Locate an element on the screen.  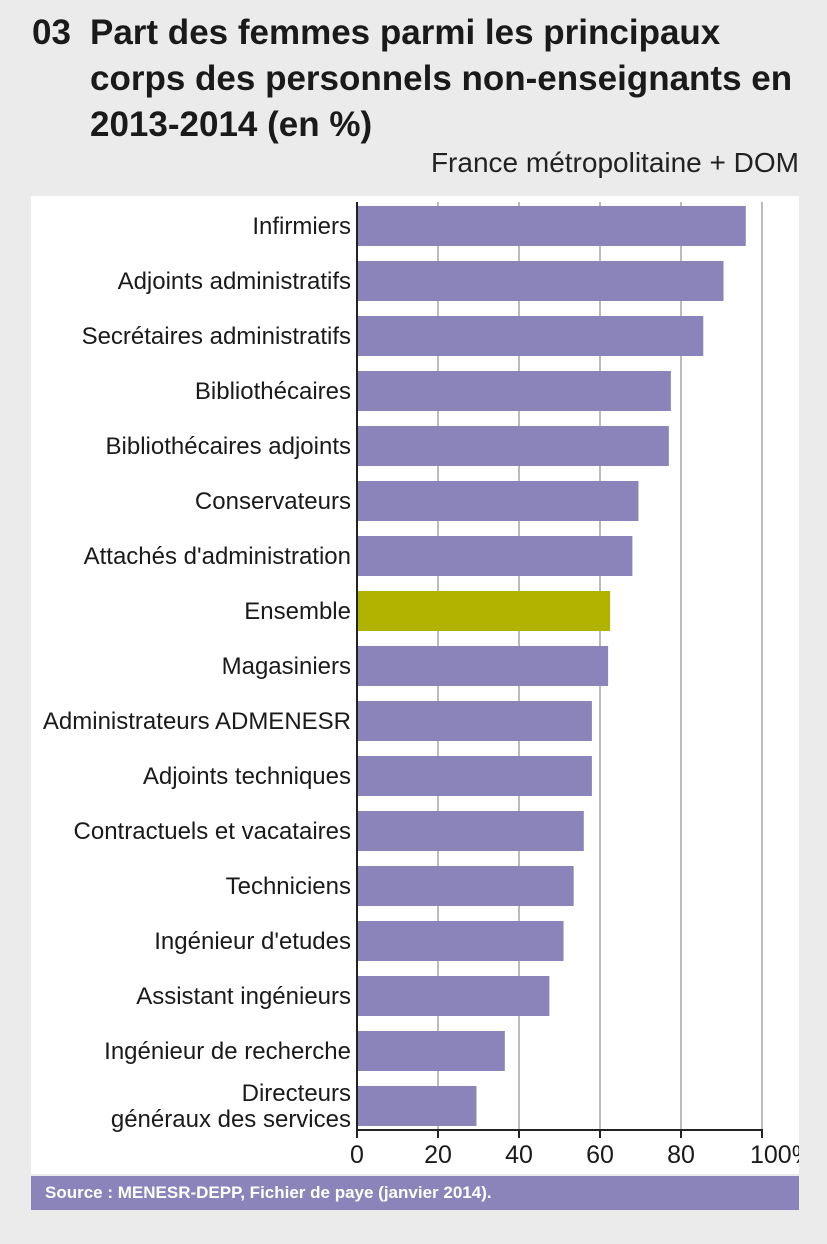
category-label: Assistant ingénieurs is located at coordinates (243, 996).